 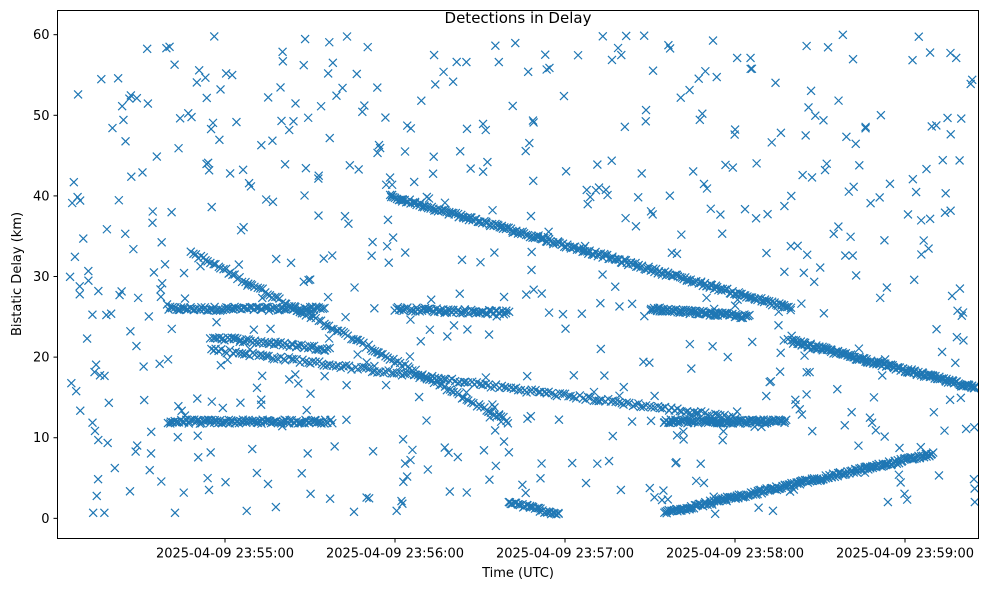 What do you see at coordinates (17, 274) in the screenshot?
I see `y-axis-title: Bistatic Delay (km)` at bounding box center [17, 274].